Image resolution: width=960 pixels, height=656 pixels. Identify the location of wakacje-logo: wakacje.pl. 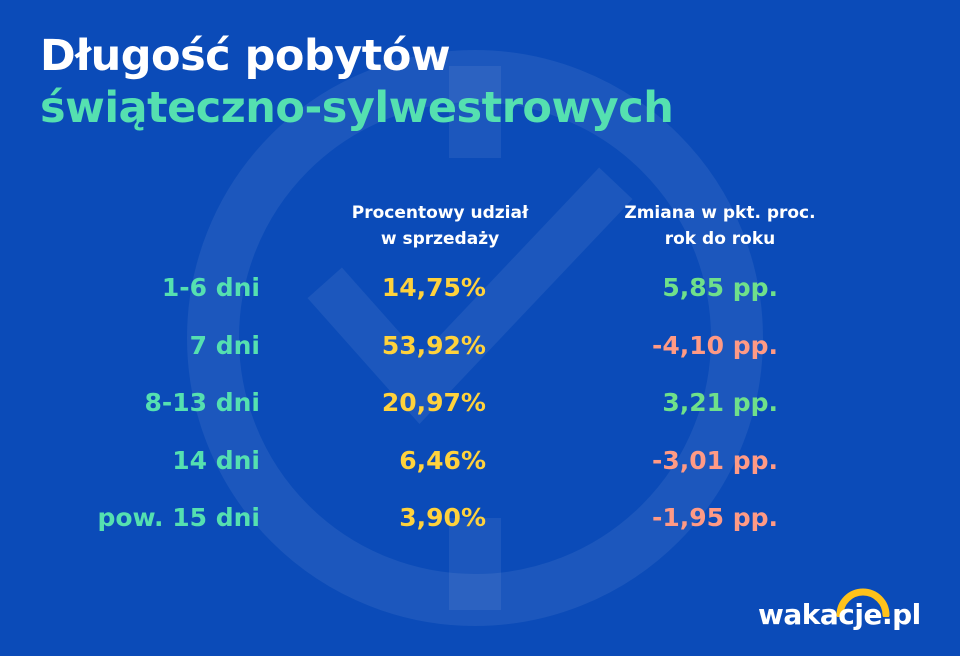
(848, 610).